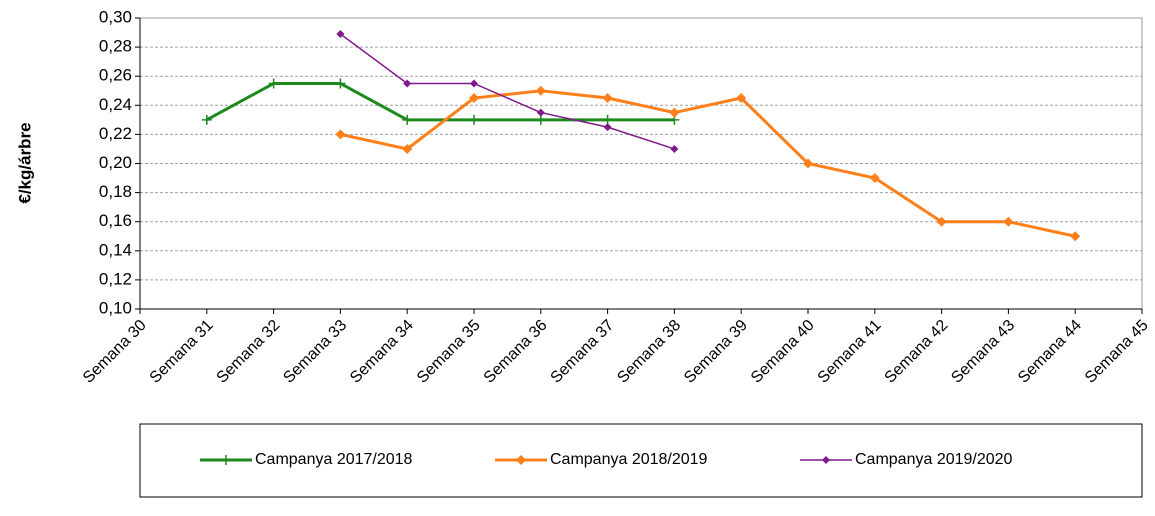 This screenshot has height=516, width=1155. I want to click on y-tick-label: 0,28, so click(115, 46).